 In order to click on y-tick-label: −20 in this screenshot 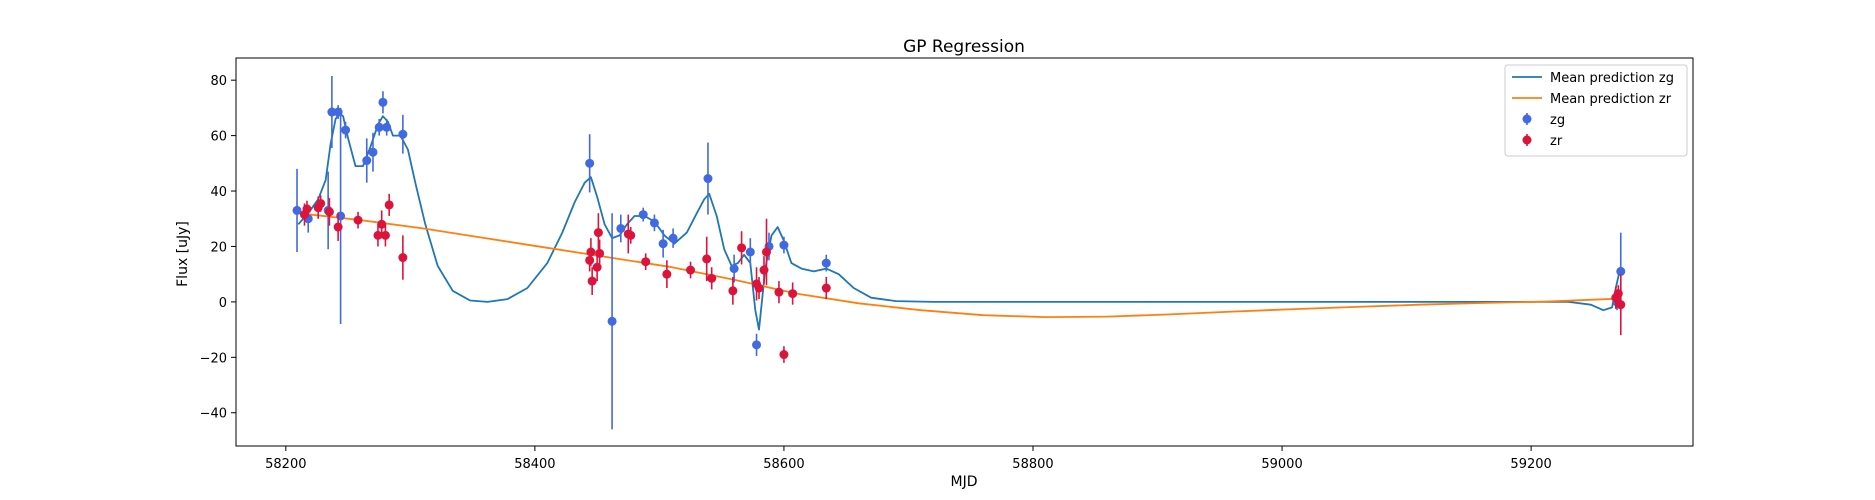, I will do `click(213, 358)`.